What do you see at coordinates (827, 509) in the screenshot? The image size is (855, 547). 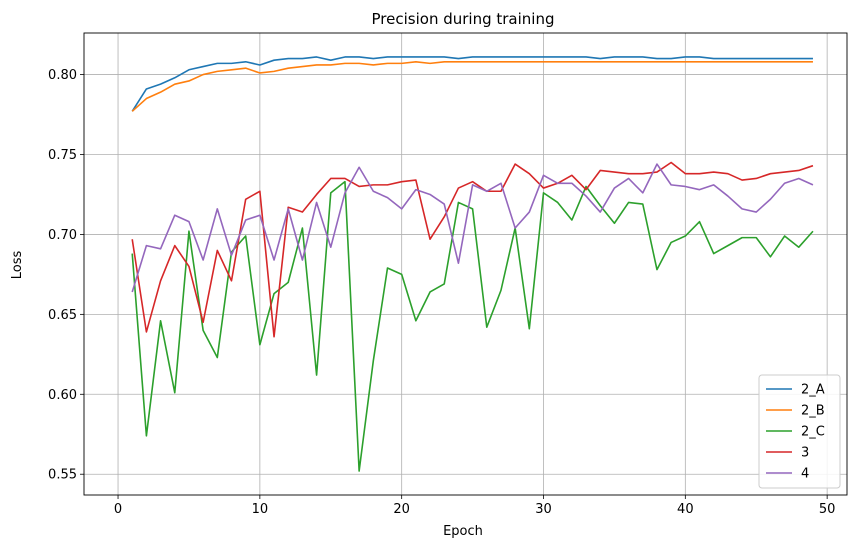 I see `x-tick-label: 50` at bounding box center [827, 509].